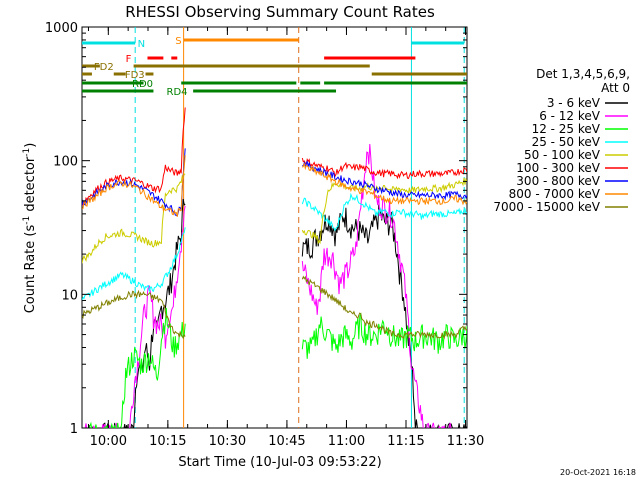  I want to click on legend-label: 100 - 300 keV, so click(558, 168).